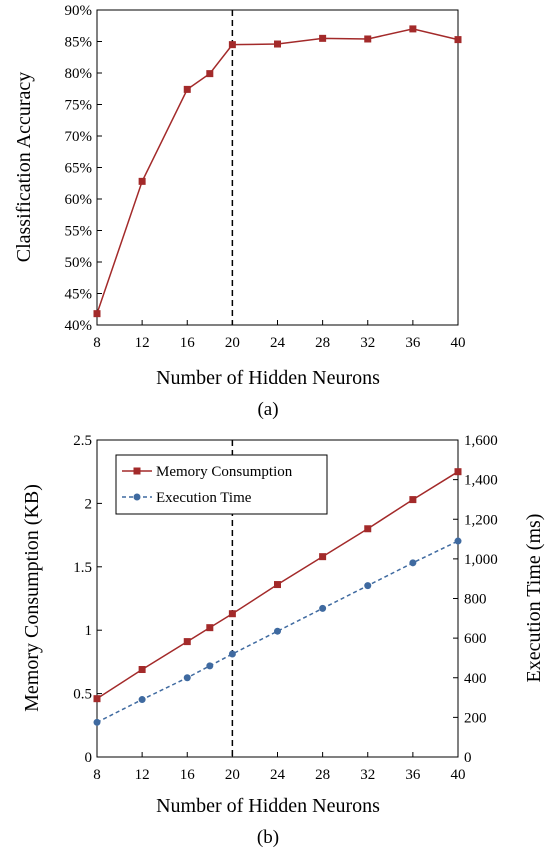 The width and height of the screenshot is (553, 859). I want to click on y-right-tick-label: 800, so click(475, 600).